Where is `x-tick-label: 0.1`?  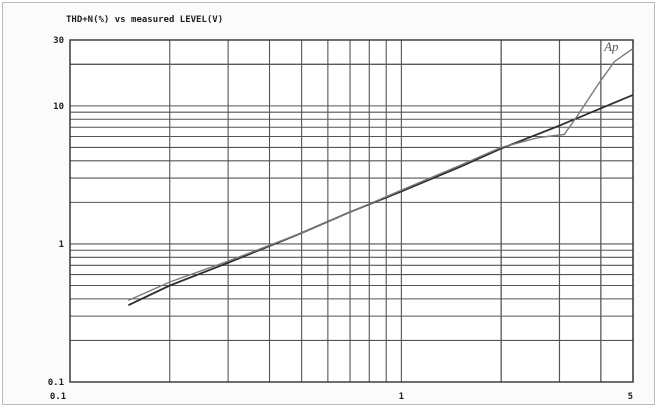 x-tick-label: 0.1 is located at coordinates (58, 397).